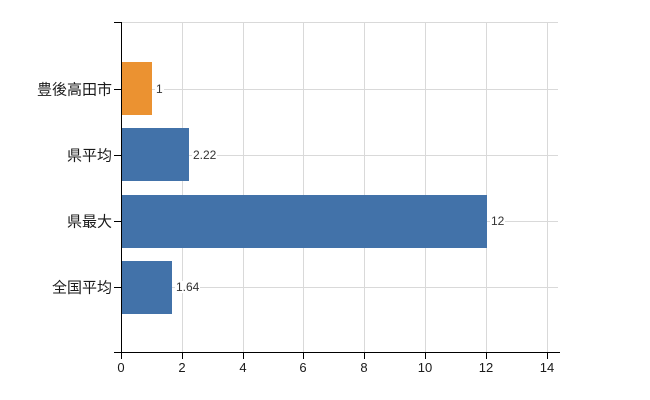 This screenshot has width=650, height=400. Describe the element at coordinates (364, 367) in the screenshot. I see `x-tick-label-4: 8` at that location.